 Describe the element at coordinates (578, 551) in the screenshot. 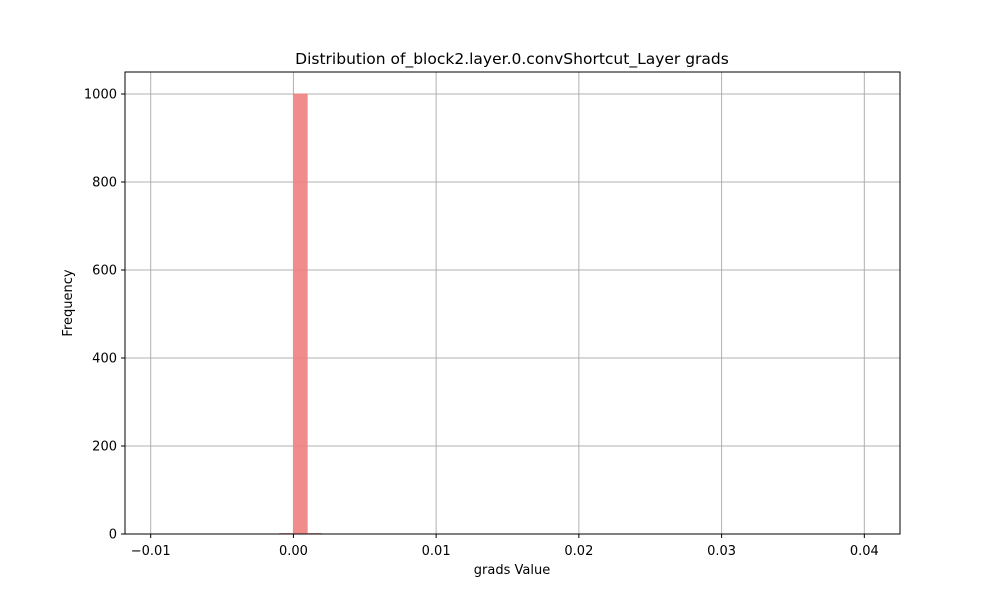

I see `x-tick-label-3: 0.02` at that location.